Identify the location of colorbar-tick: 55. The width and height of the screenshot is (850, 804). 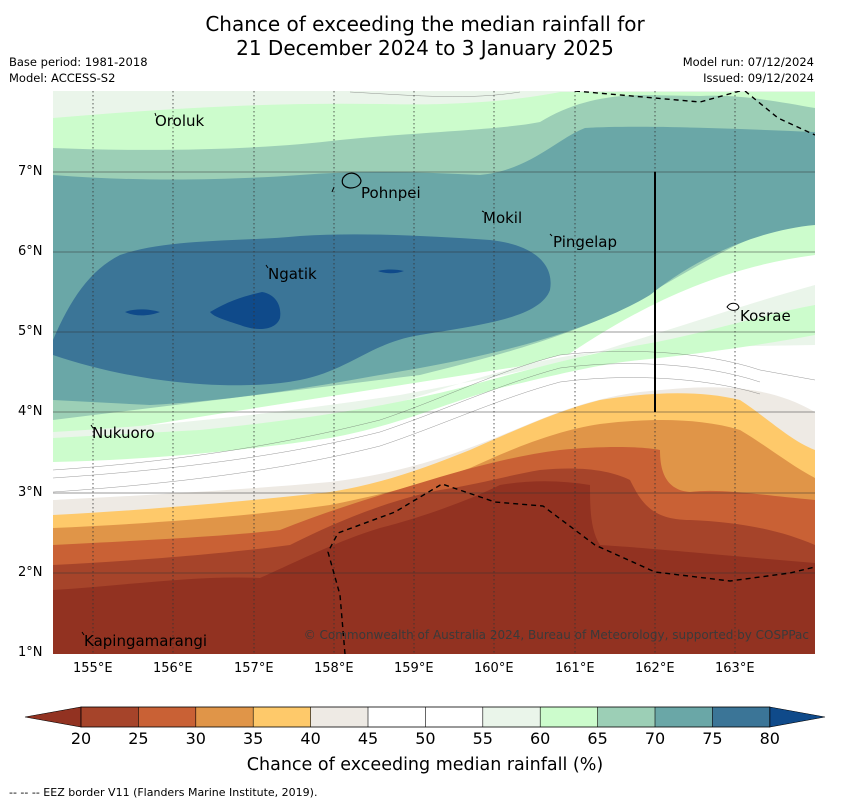
(482, 738).